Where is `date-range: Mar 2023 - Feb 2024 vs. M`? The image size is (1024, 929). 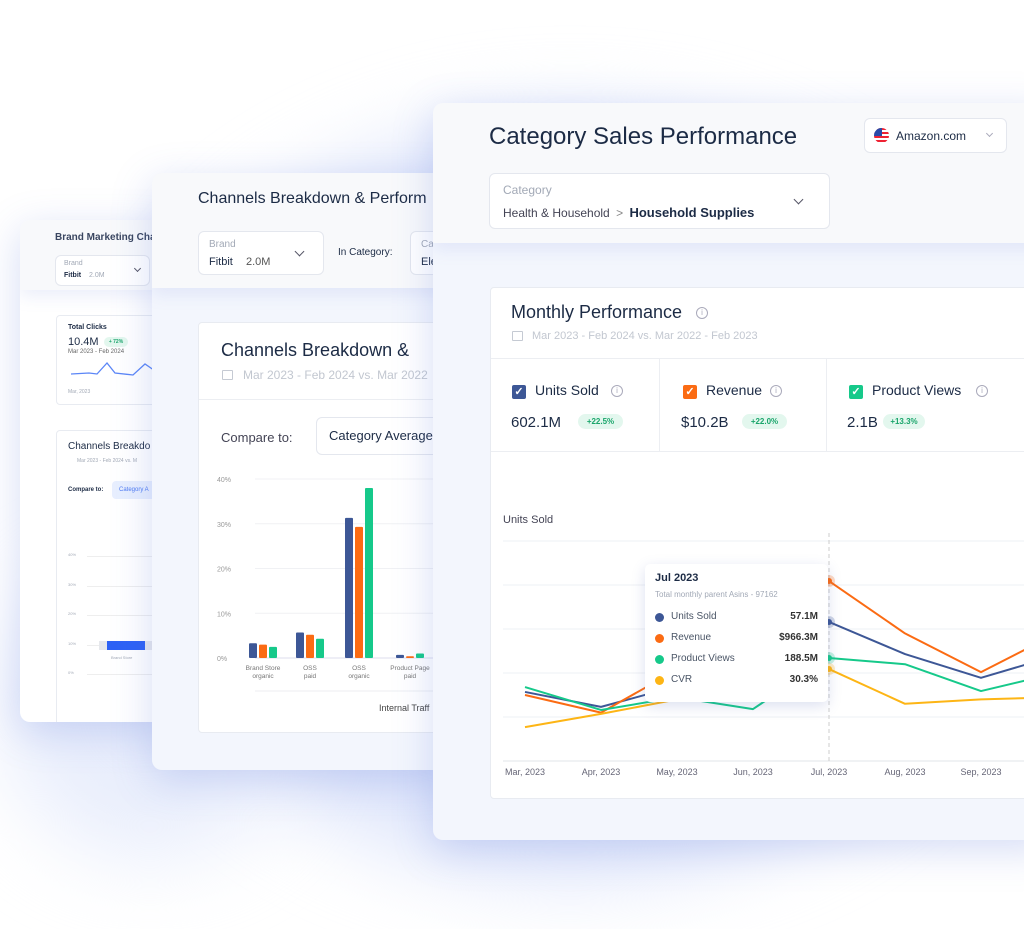
date-range: Mar 2023 - Feb 2024 vs. M is located at coordinates (107, 461).